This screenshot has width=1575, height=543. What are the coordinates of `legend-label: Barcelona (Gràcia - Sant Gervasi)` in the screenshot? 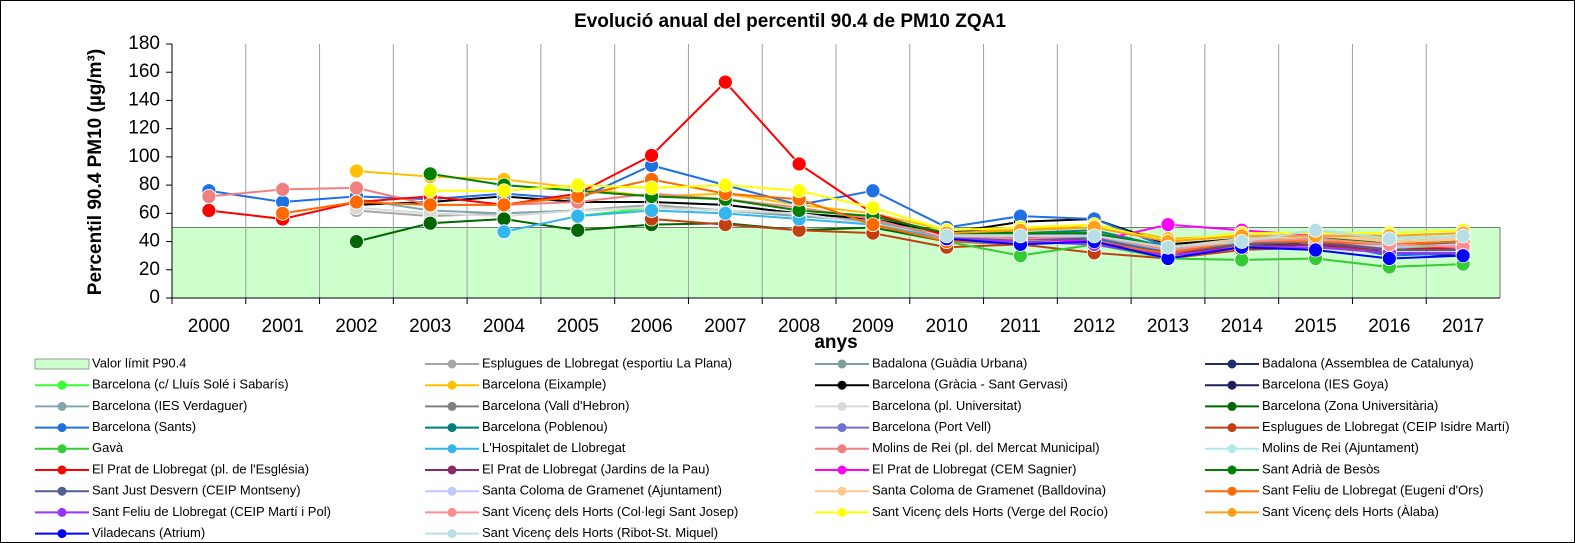 It's located at (970, 384).